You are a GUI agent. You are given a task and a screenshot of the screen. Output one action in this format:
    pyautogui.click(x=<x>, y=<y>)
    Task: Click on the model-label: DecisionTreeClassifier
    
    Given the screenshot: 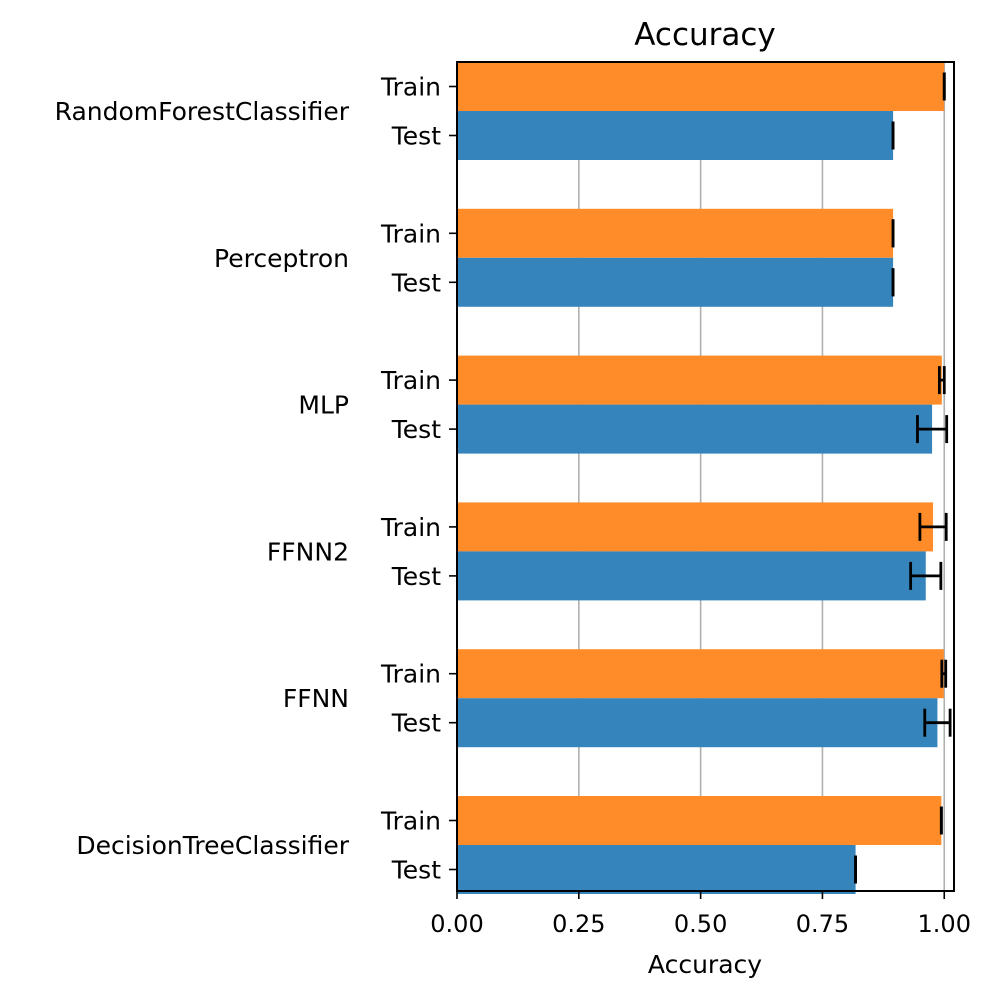 What is the action you would take?
    pyautogui.click(x=212, y=845)
    